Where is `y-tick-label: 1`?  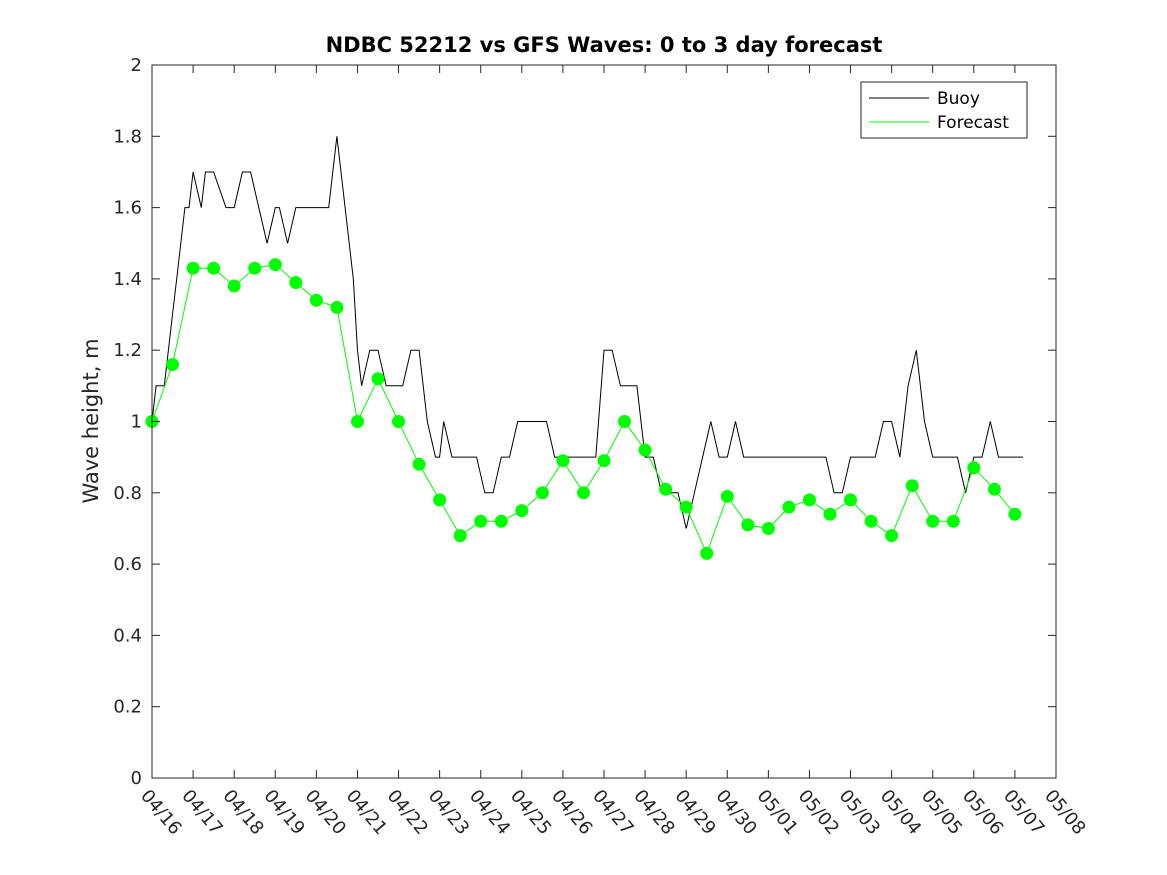
y-tick-label: 1 is located at coordinates (136, 422).